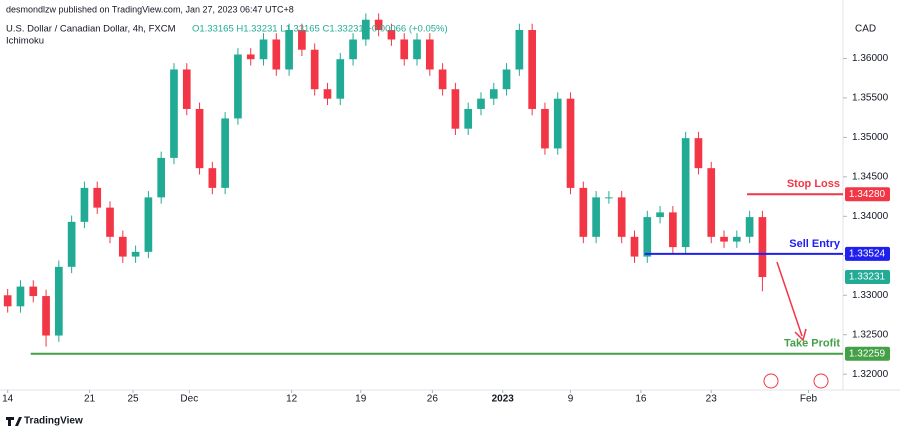  I want to click on arrow-head, so click(800, 335).